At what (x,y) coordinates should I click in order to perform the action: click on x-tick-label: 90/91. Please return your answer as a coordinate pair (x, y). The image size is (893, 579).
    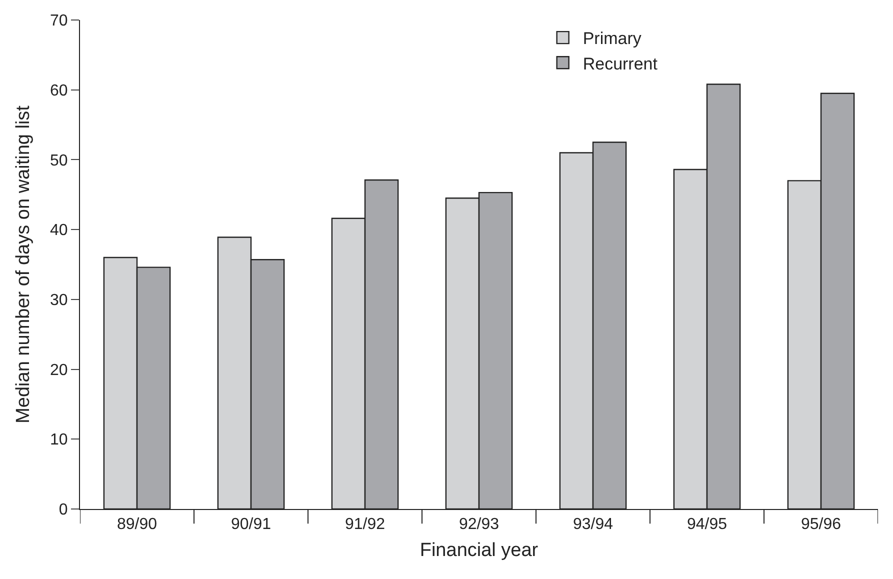
    Looking at the image, I should click on (251, 525).